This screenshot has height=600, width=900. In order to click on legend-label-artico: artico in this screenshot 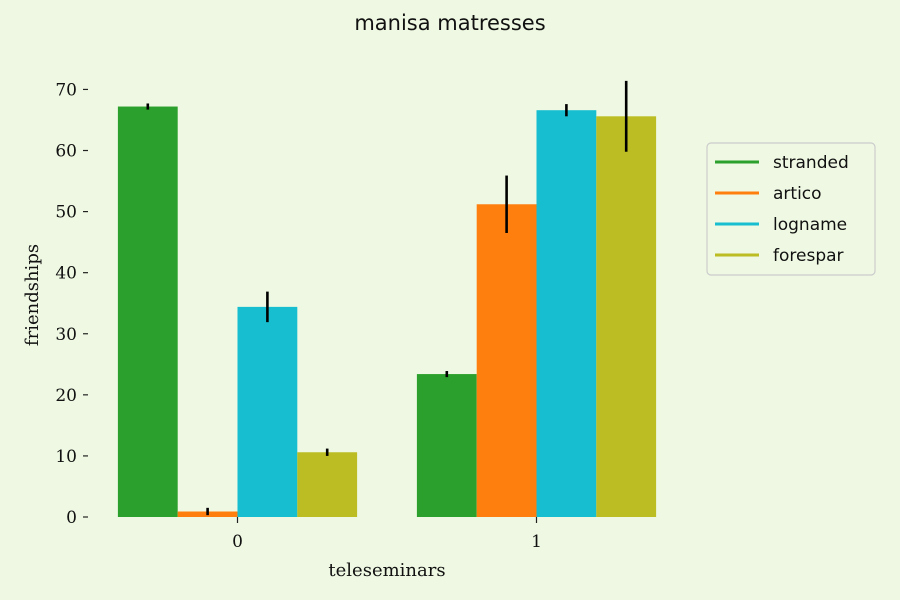, I will do `click(797, 194)`.